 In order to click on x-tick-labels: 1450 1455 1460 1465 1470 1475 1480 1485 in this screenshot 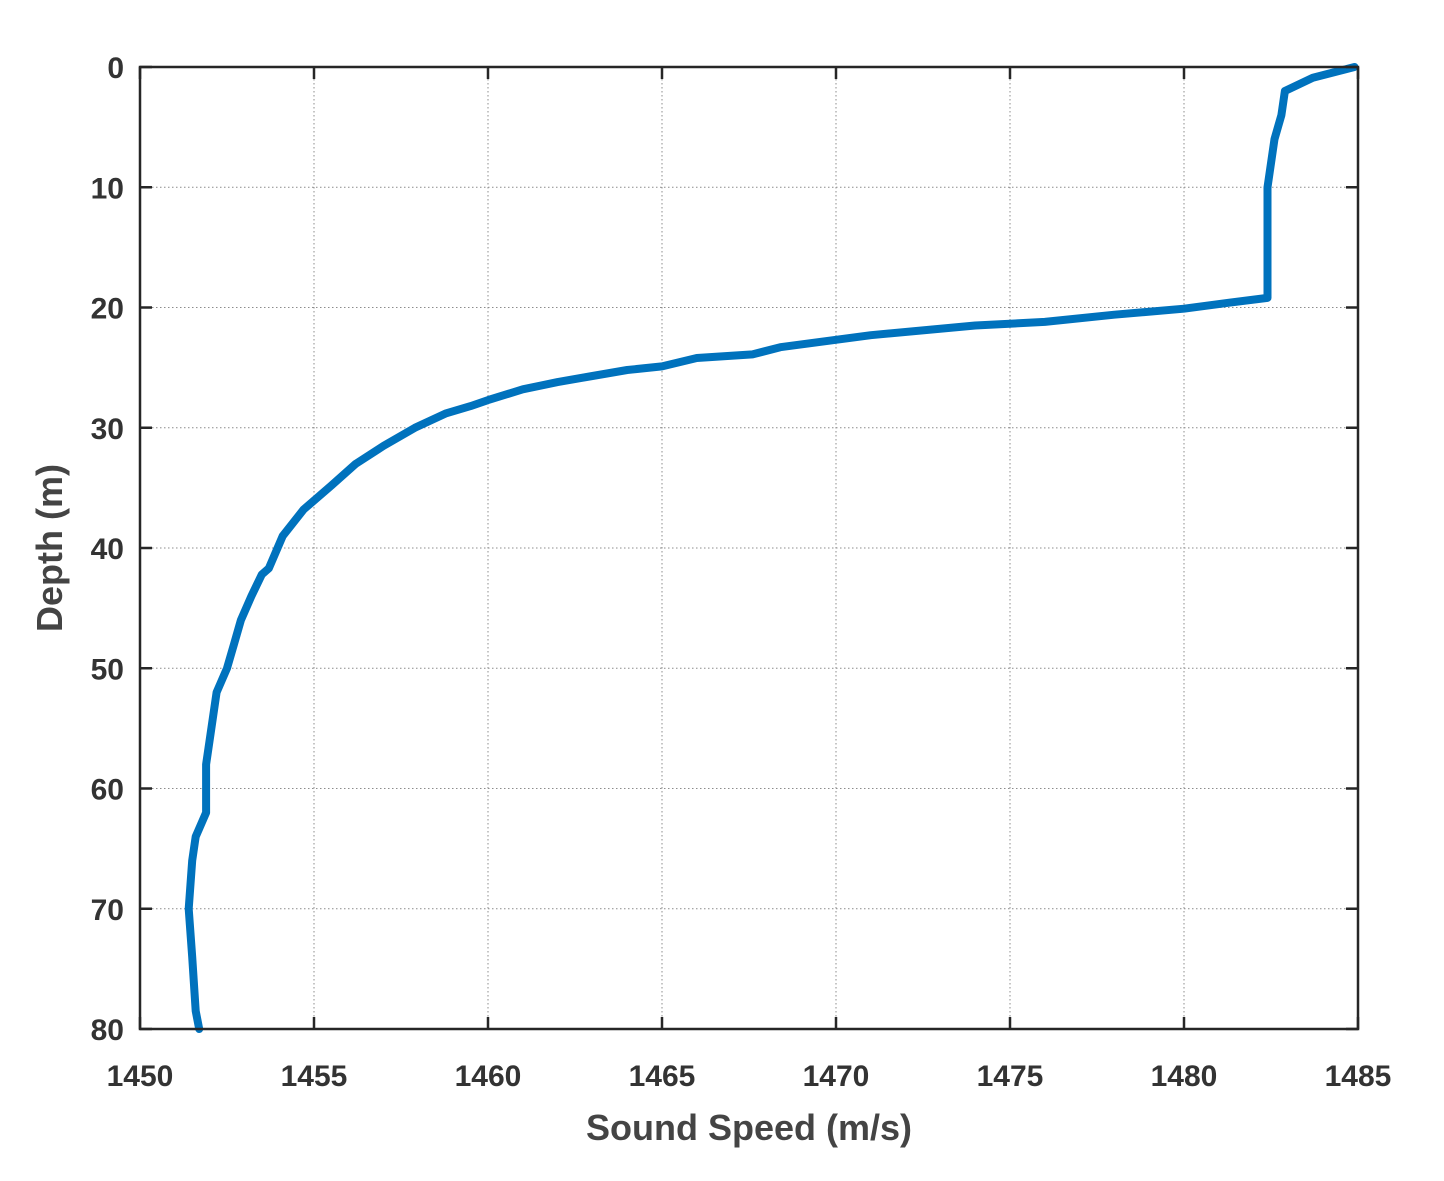, I will do `click(749, 1076)`.